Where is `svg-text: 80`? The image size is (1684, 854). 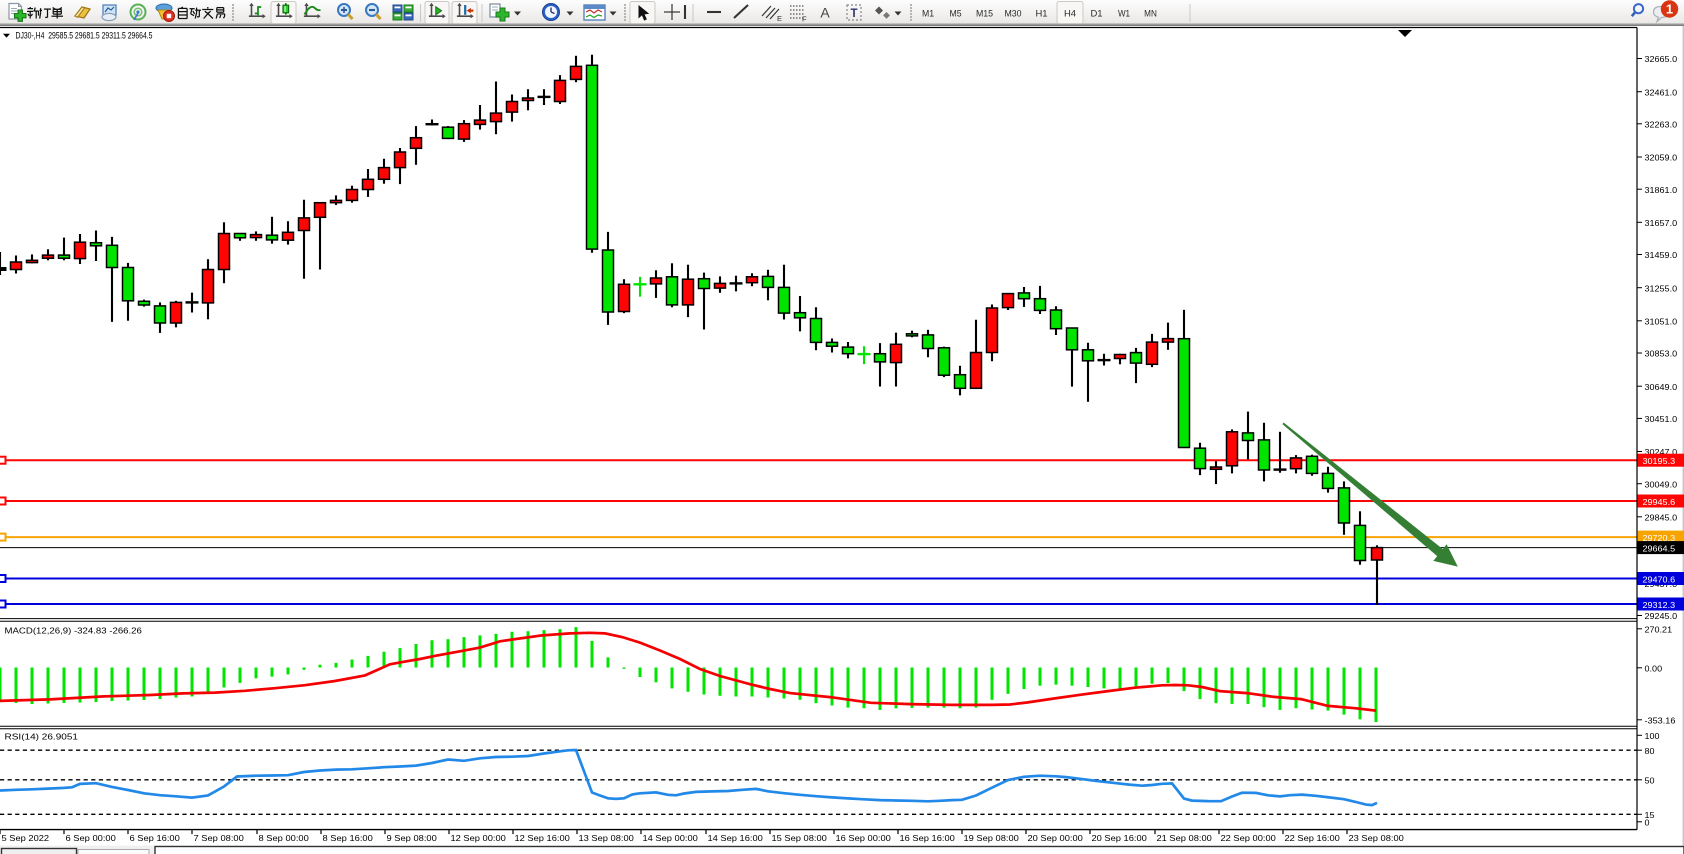 svg-text: 80 is located at coordinates (1650, 751).